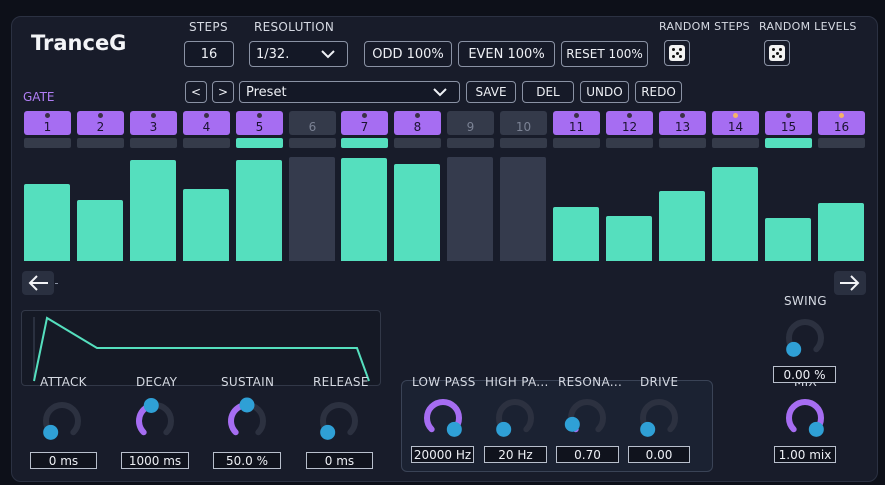  Describe the element at coordinates (548, 92) in the screenshot. I see `delete-button: DEL` at that location.